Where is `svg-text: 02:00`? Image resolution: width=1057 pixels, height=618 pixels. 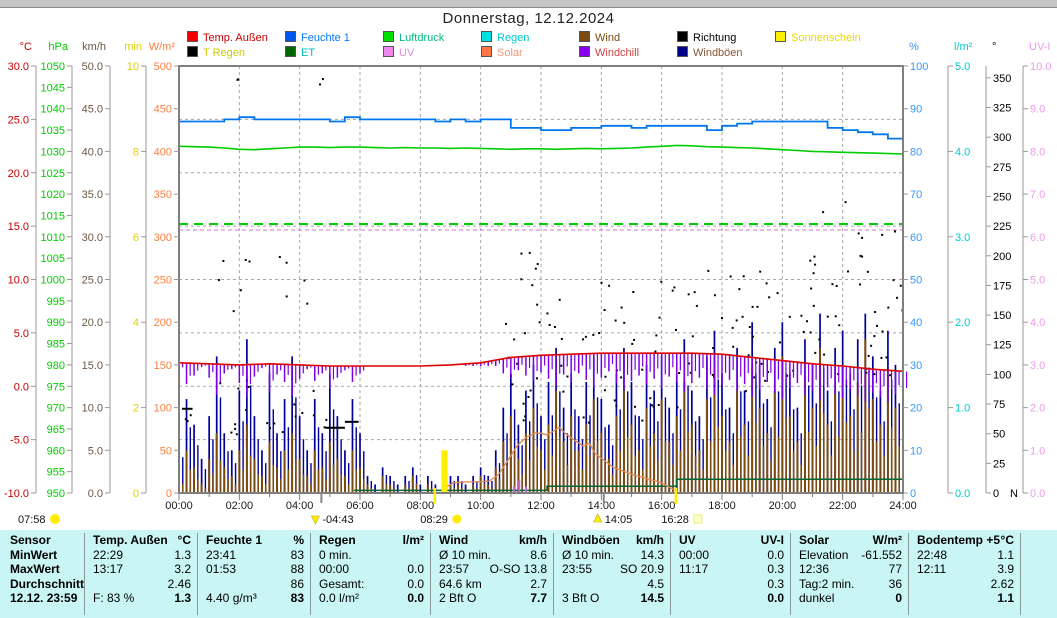 svg-text: 02:00 is located at coordinates (240, 506).